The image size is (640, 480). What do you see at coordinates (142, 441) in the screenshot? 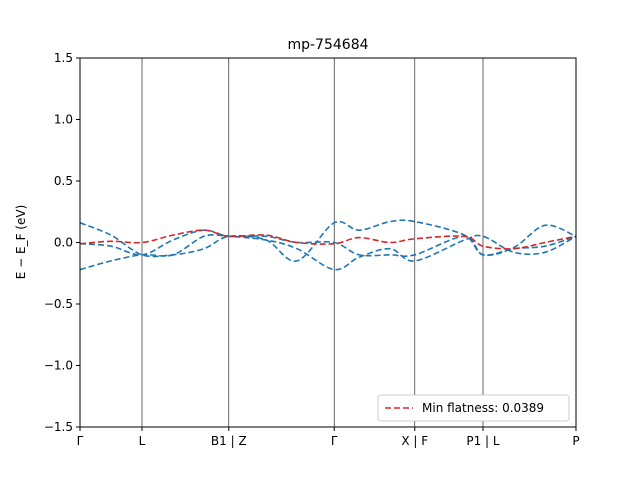
I see `x-tick-label: L` at bounding box center [142, 441].